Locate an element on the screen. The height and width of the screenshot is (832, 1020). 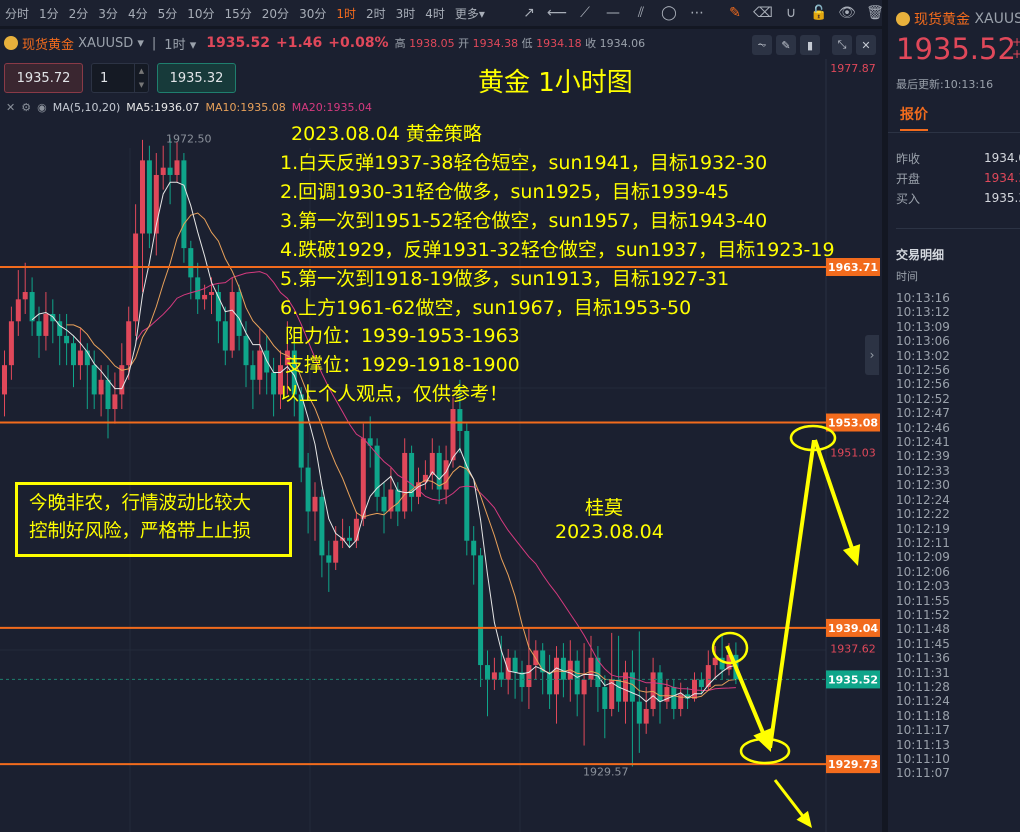
timeframe-9: 30分 is located at coordinates (313, 13).